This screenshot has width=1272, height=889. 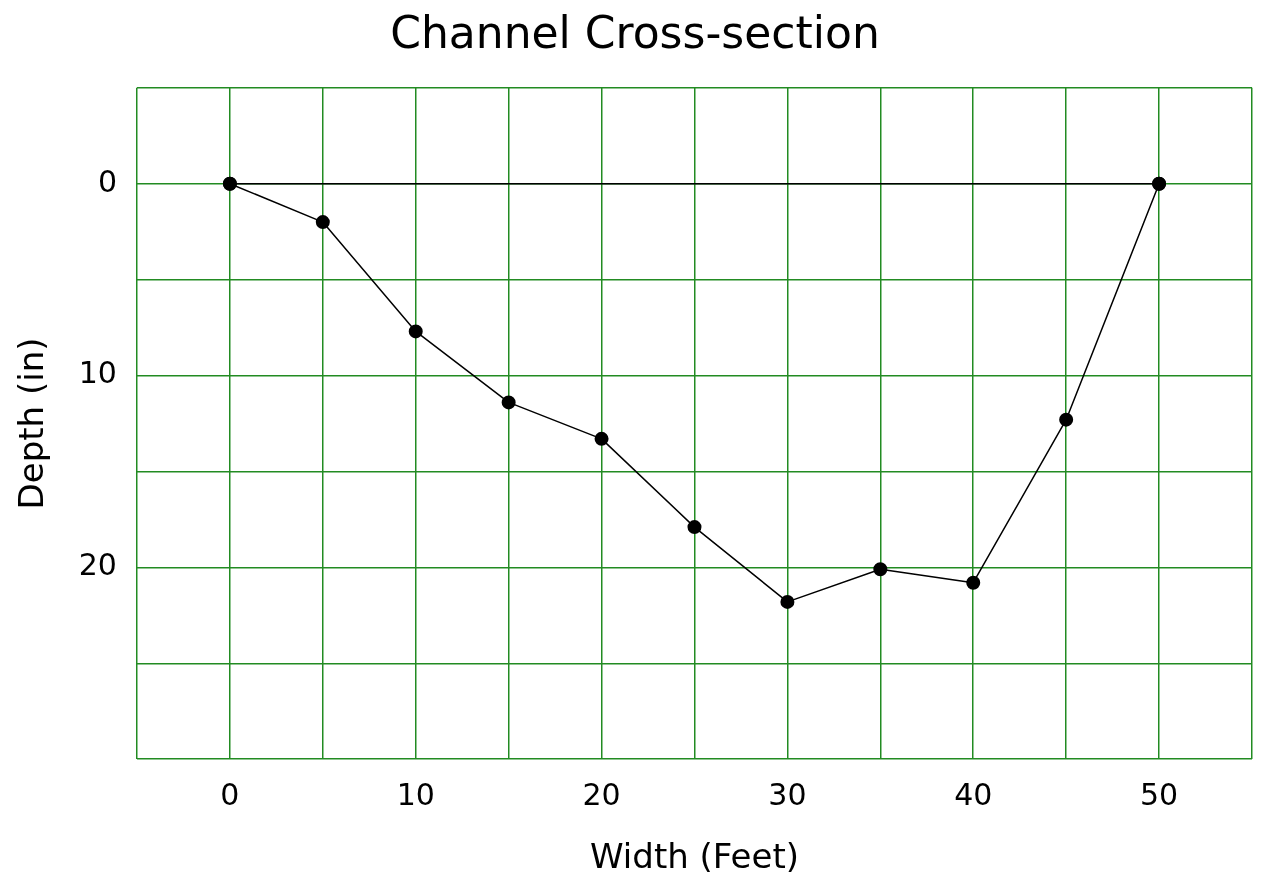 What do you see at coordinates (694, 856) in the screenshot?
I see `x-axis-title: Width (Feet)` at bounding box center [694, 856].